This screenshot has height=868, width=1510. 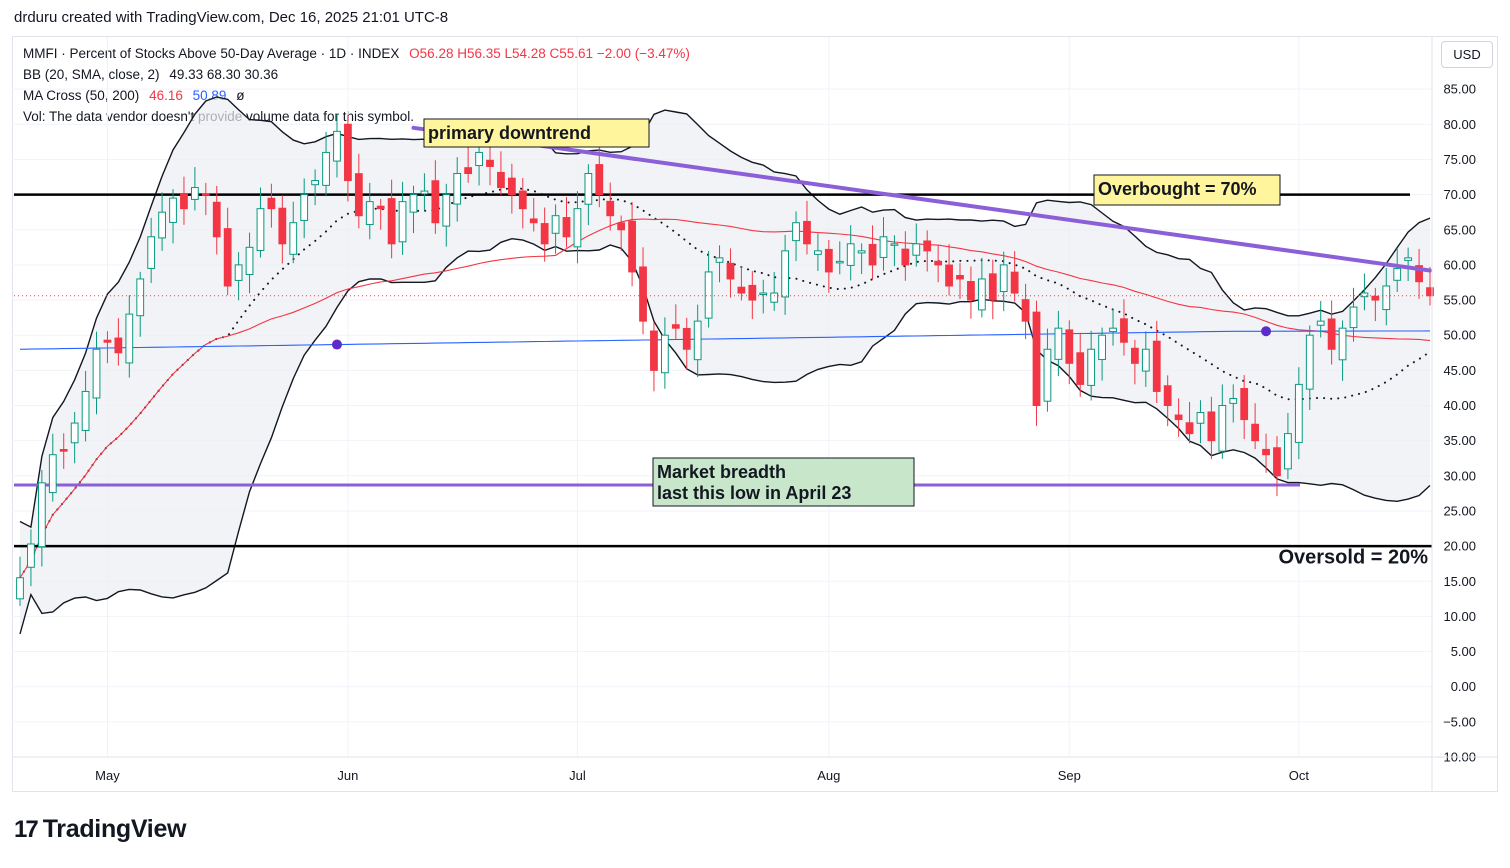 I want to click on price-tick-label: 30.00, so click(x=1459, y=475).